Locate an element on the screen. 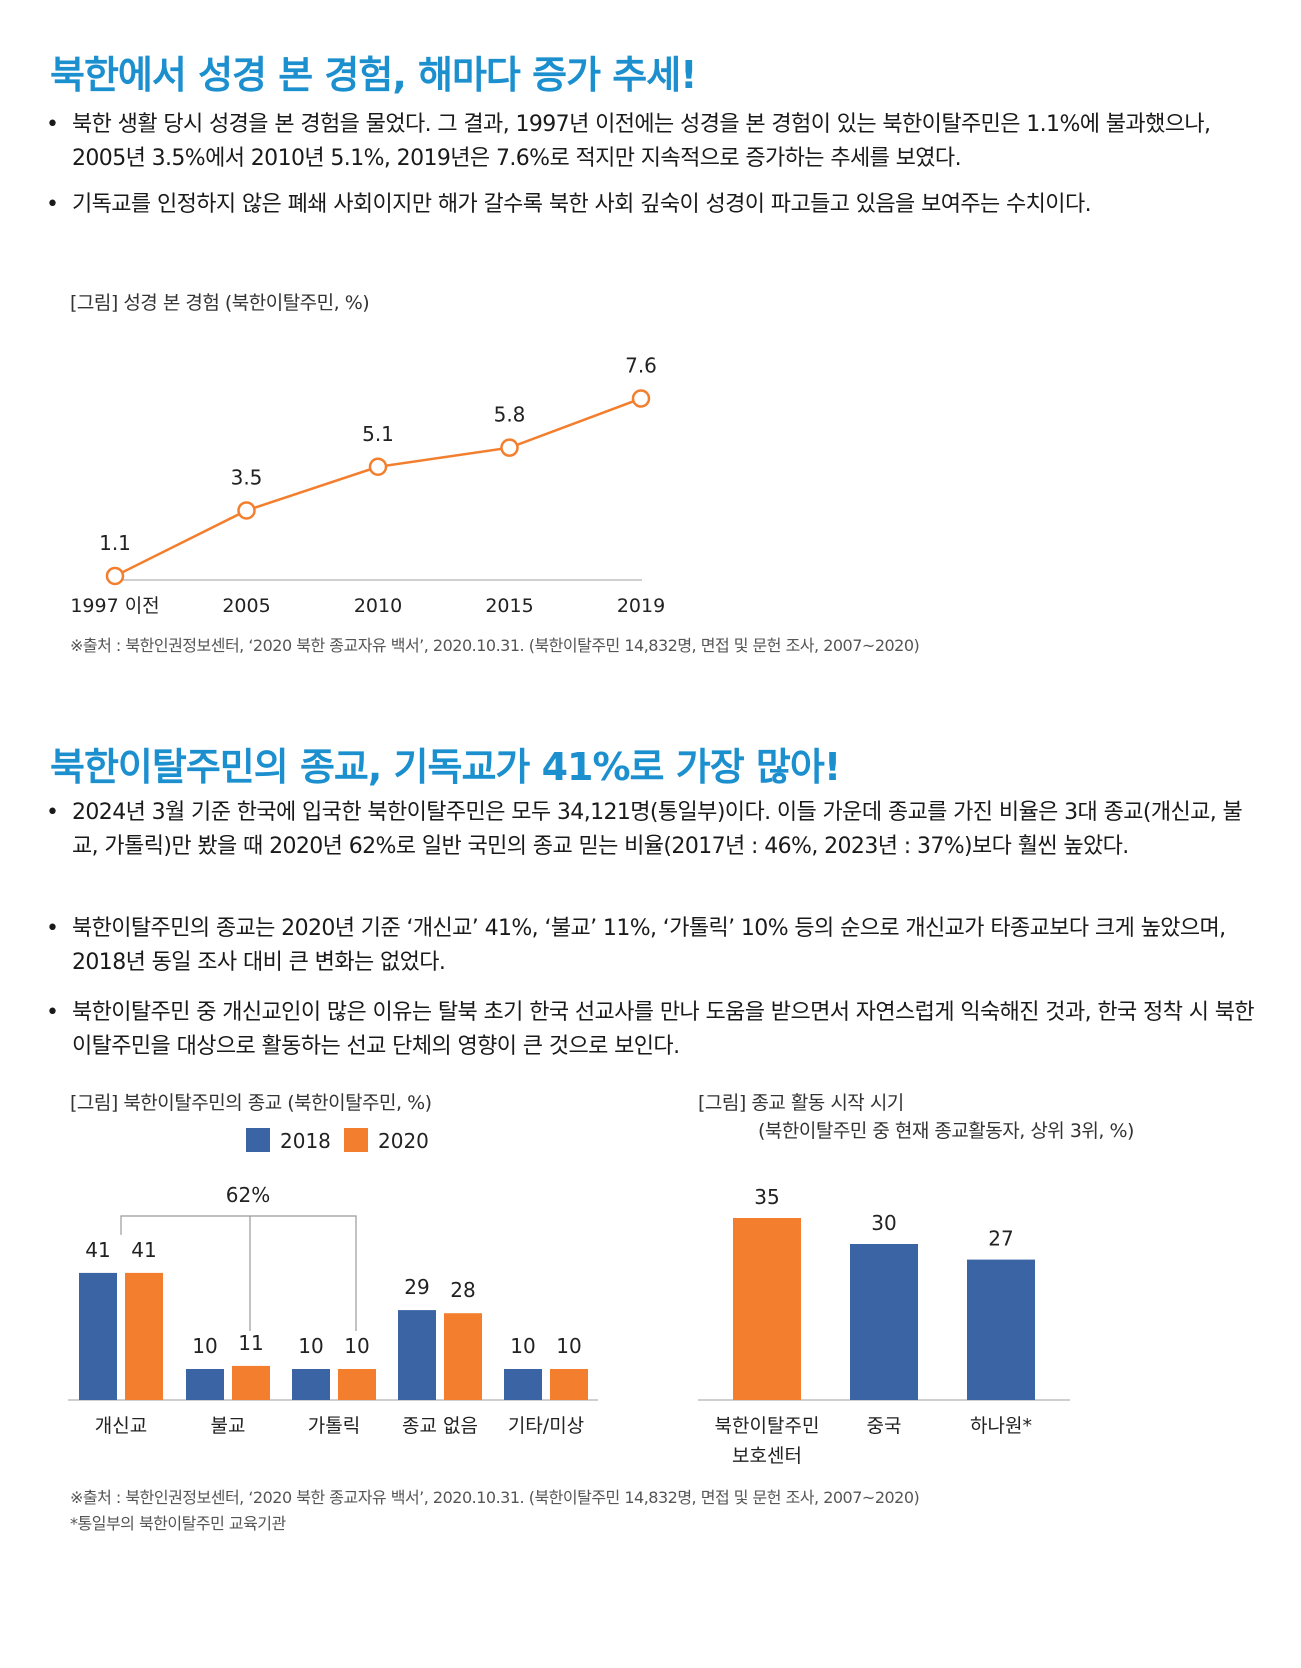 This screenshot has height=1668, width=1301. section1-title: 북한에서 성경 본 경험, 해마다 증가 추세! is located at coordinates (374, 75).